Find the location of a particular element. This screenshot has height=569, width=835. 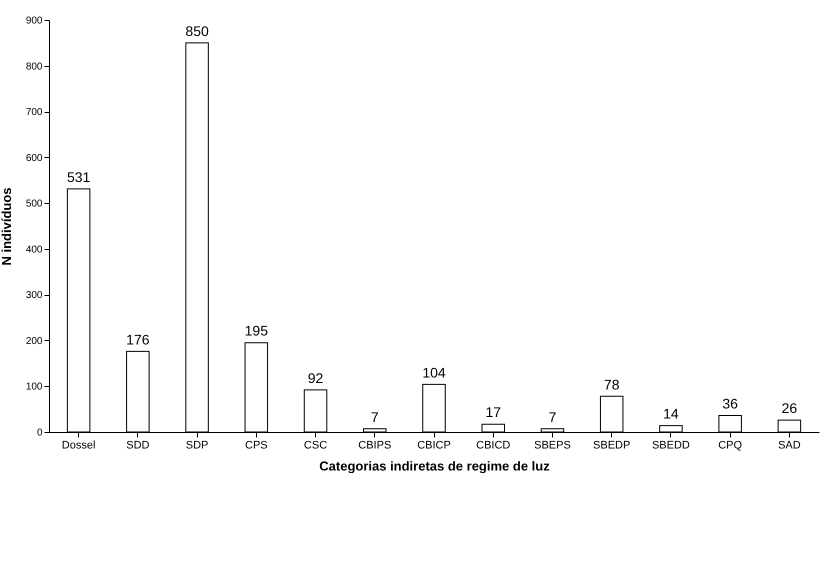

y-axis-title: N indivíduos is located at coordinates (7, 227).